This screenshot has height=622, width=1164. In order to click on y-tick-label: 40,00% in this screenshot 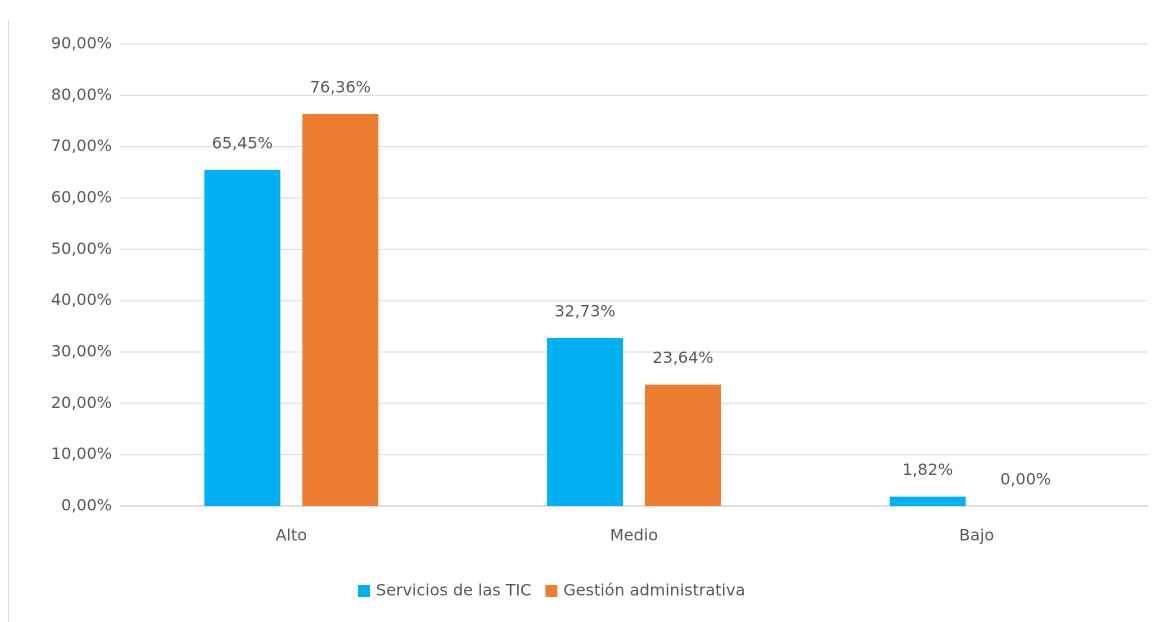, I will do `click(81, 299)`.